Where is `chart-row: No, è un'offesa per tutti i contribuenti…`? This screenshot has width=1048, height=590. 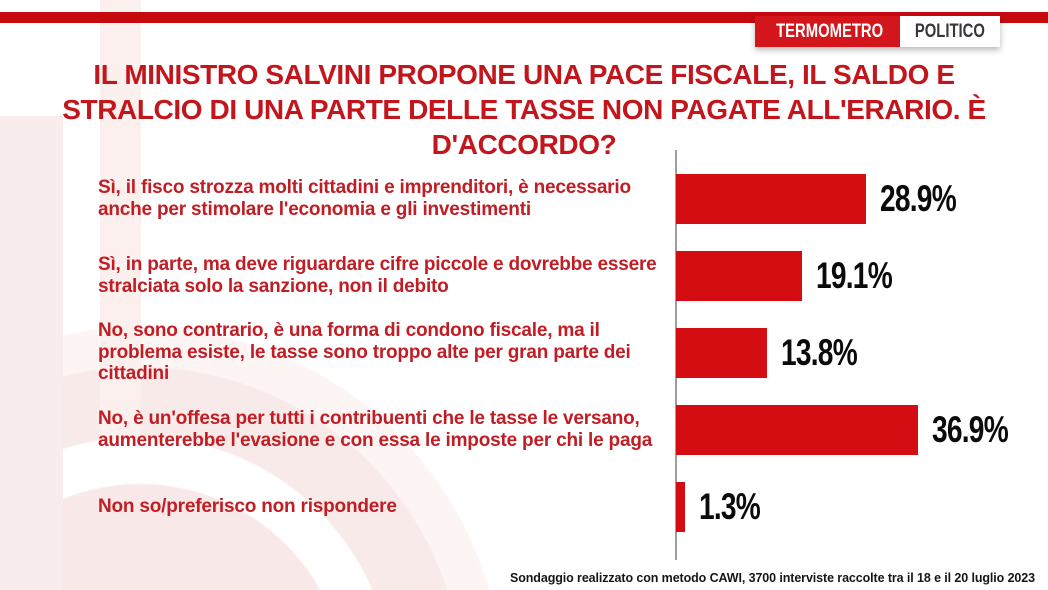 chart-row: No, è un'offesa per tutti i contribuenti… is located at coordinates (573, 429).